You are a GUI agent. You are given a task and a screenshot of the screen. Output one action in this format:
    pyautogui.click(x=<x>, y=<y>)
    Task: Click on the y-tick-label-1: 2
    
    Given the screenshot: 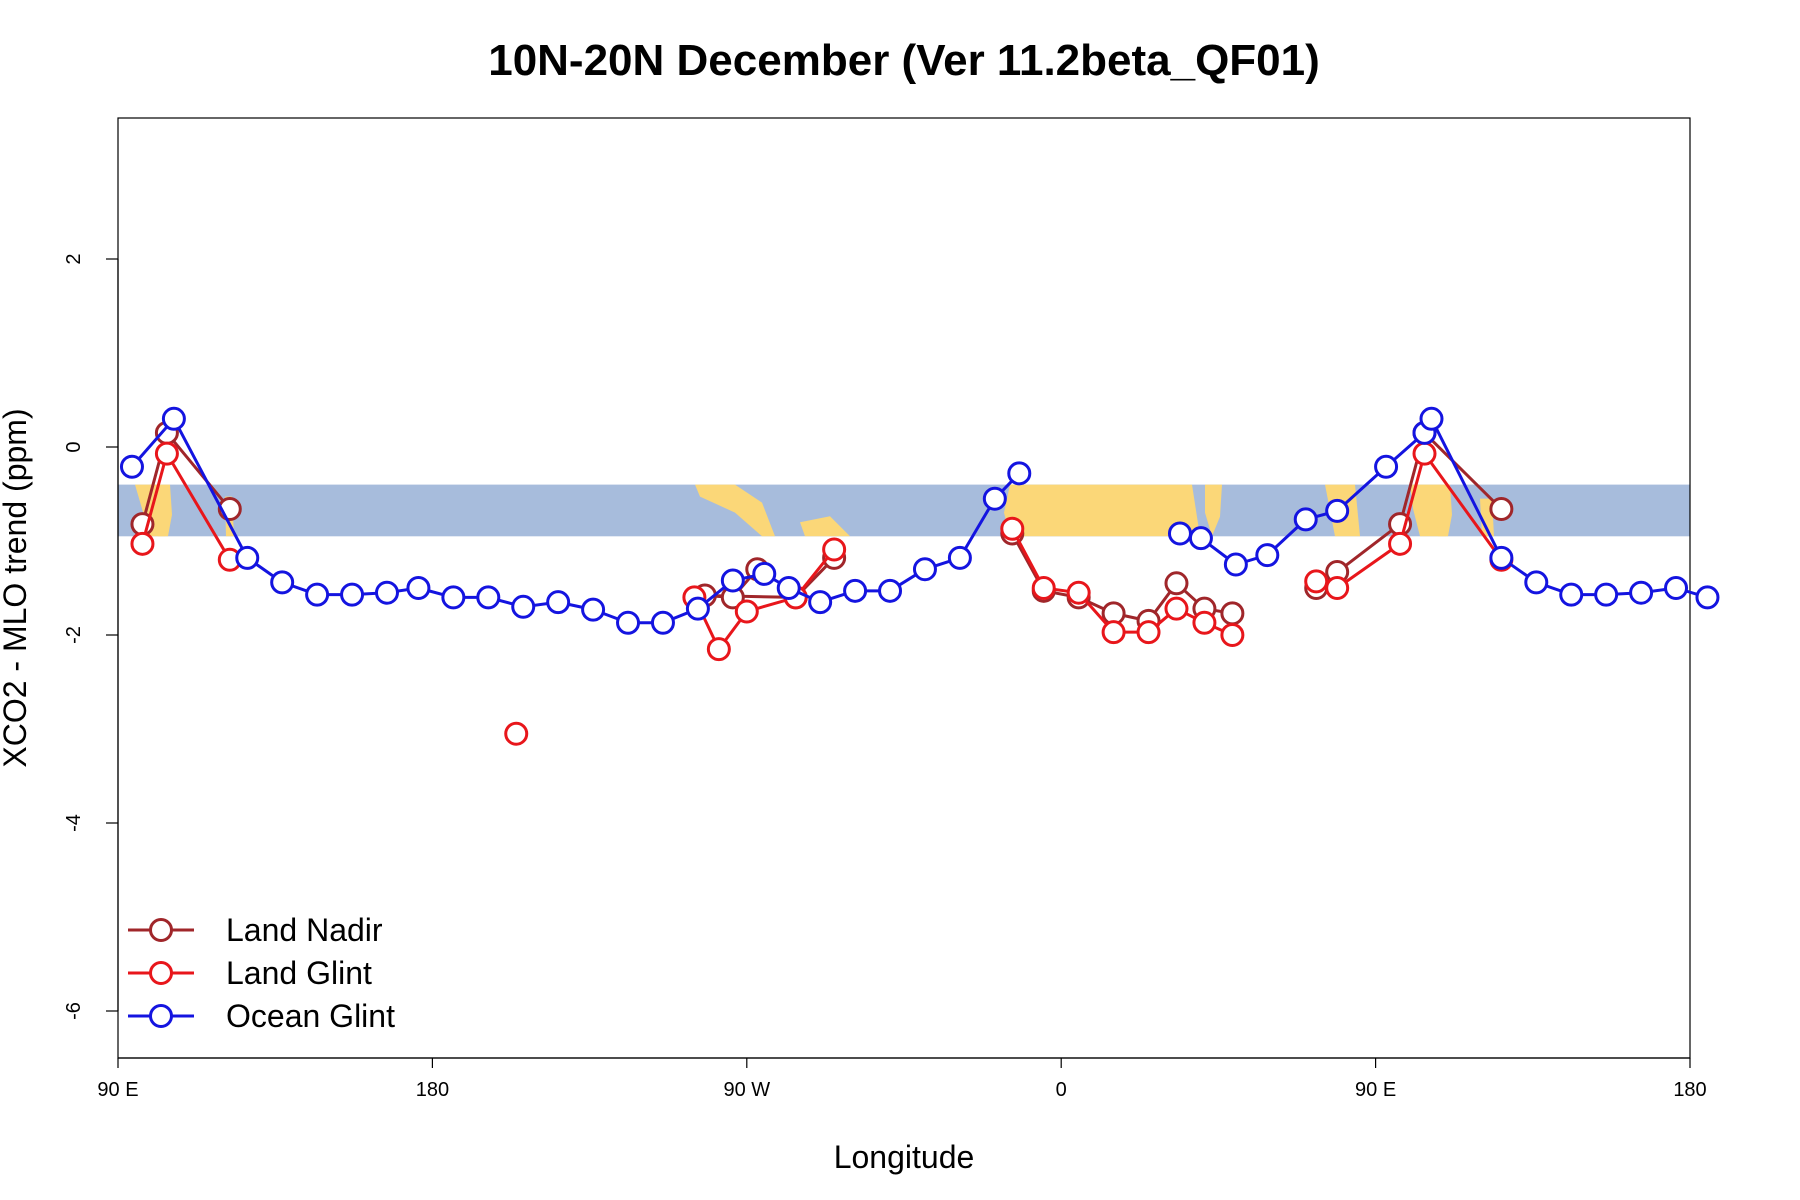 What is the action you would take?
    pyautogui.click(x=74, y=258)
    